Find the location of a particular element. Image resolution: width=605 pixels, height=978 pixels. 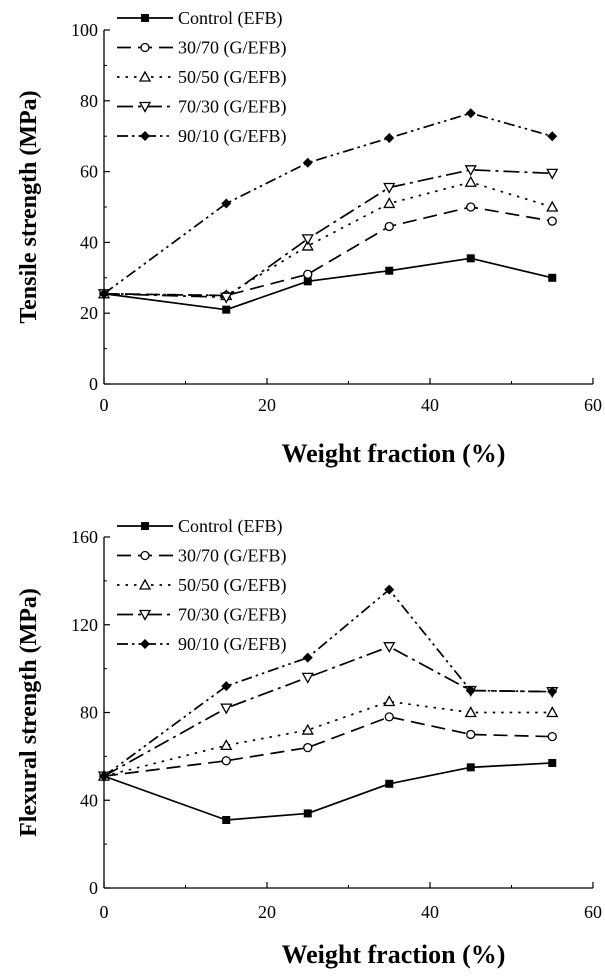

y-tick-label: 100 is located at coordinates (84, 30).